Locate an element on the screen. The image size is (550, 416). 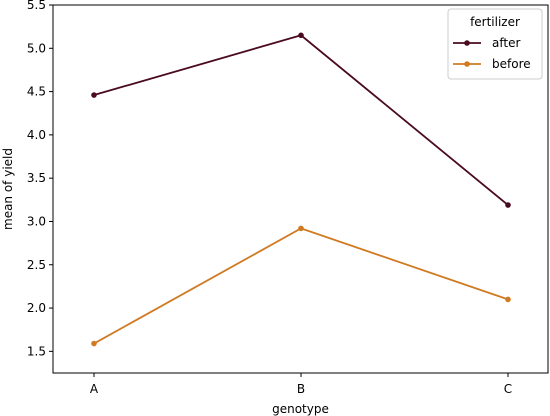
legend-title: fertilizer is located at coordinates (495, 22).